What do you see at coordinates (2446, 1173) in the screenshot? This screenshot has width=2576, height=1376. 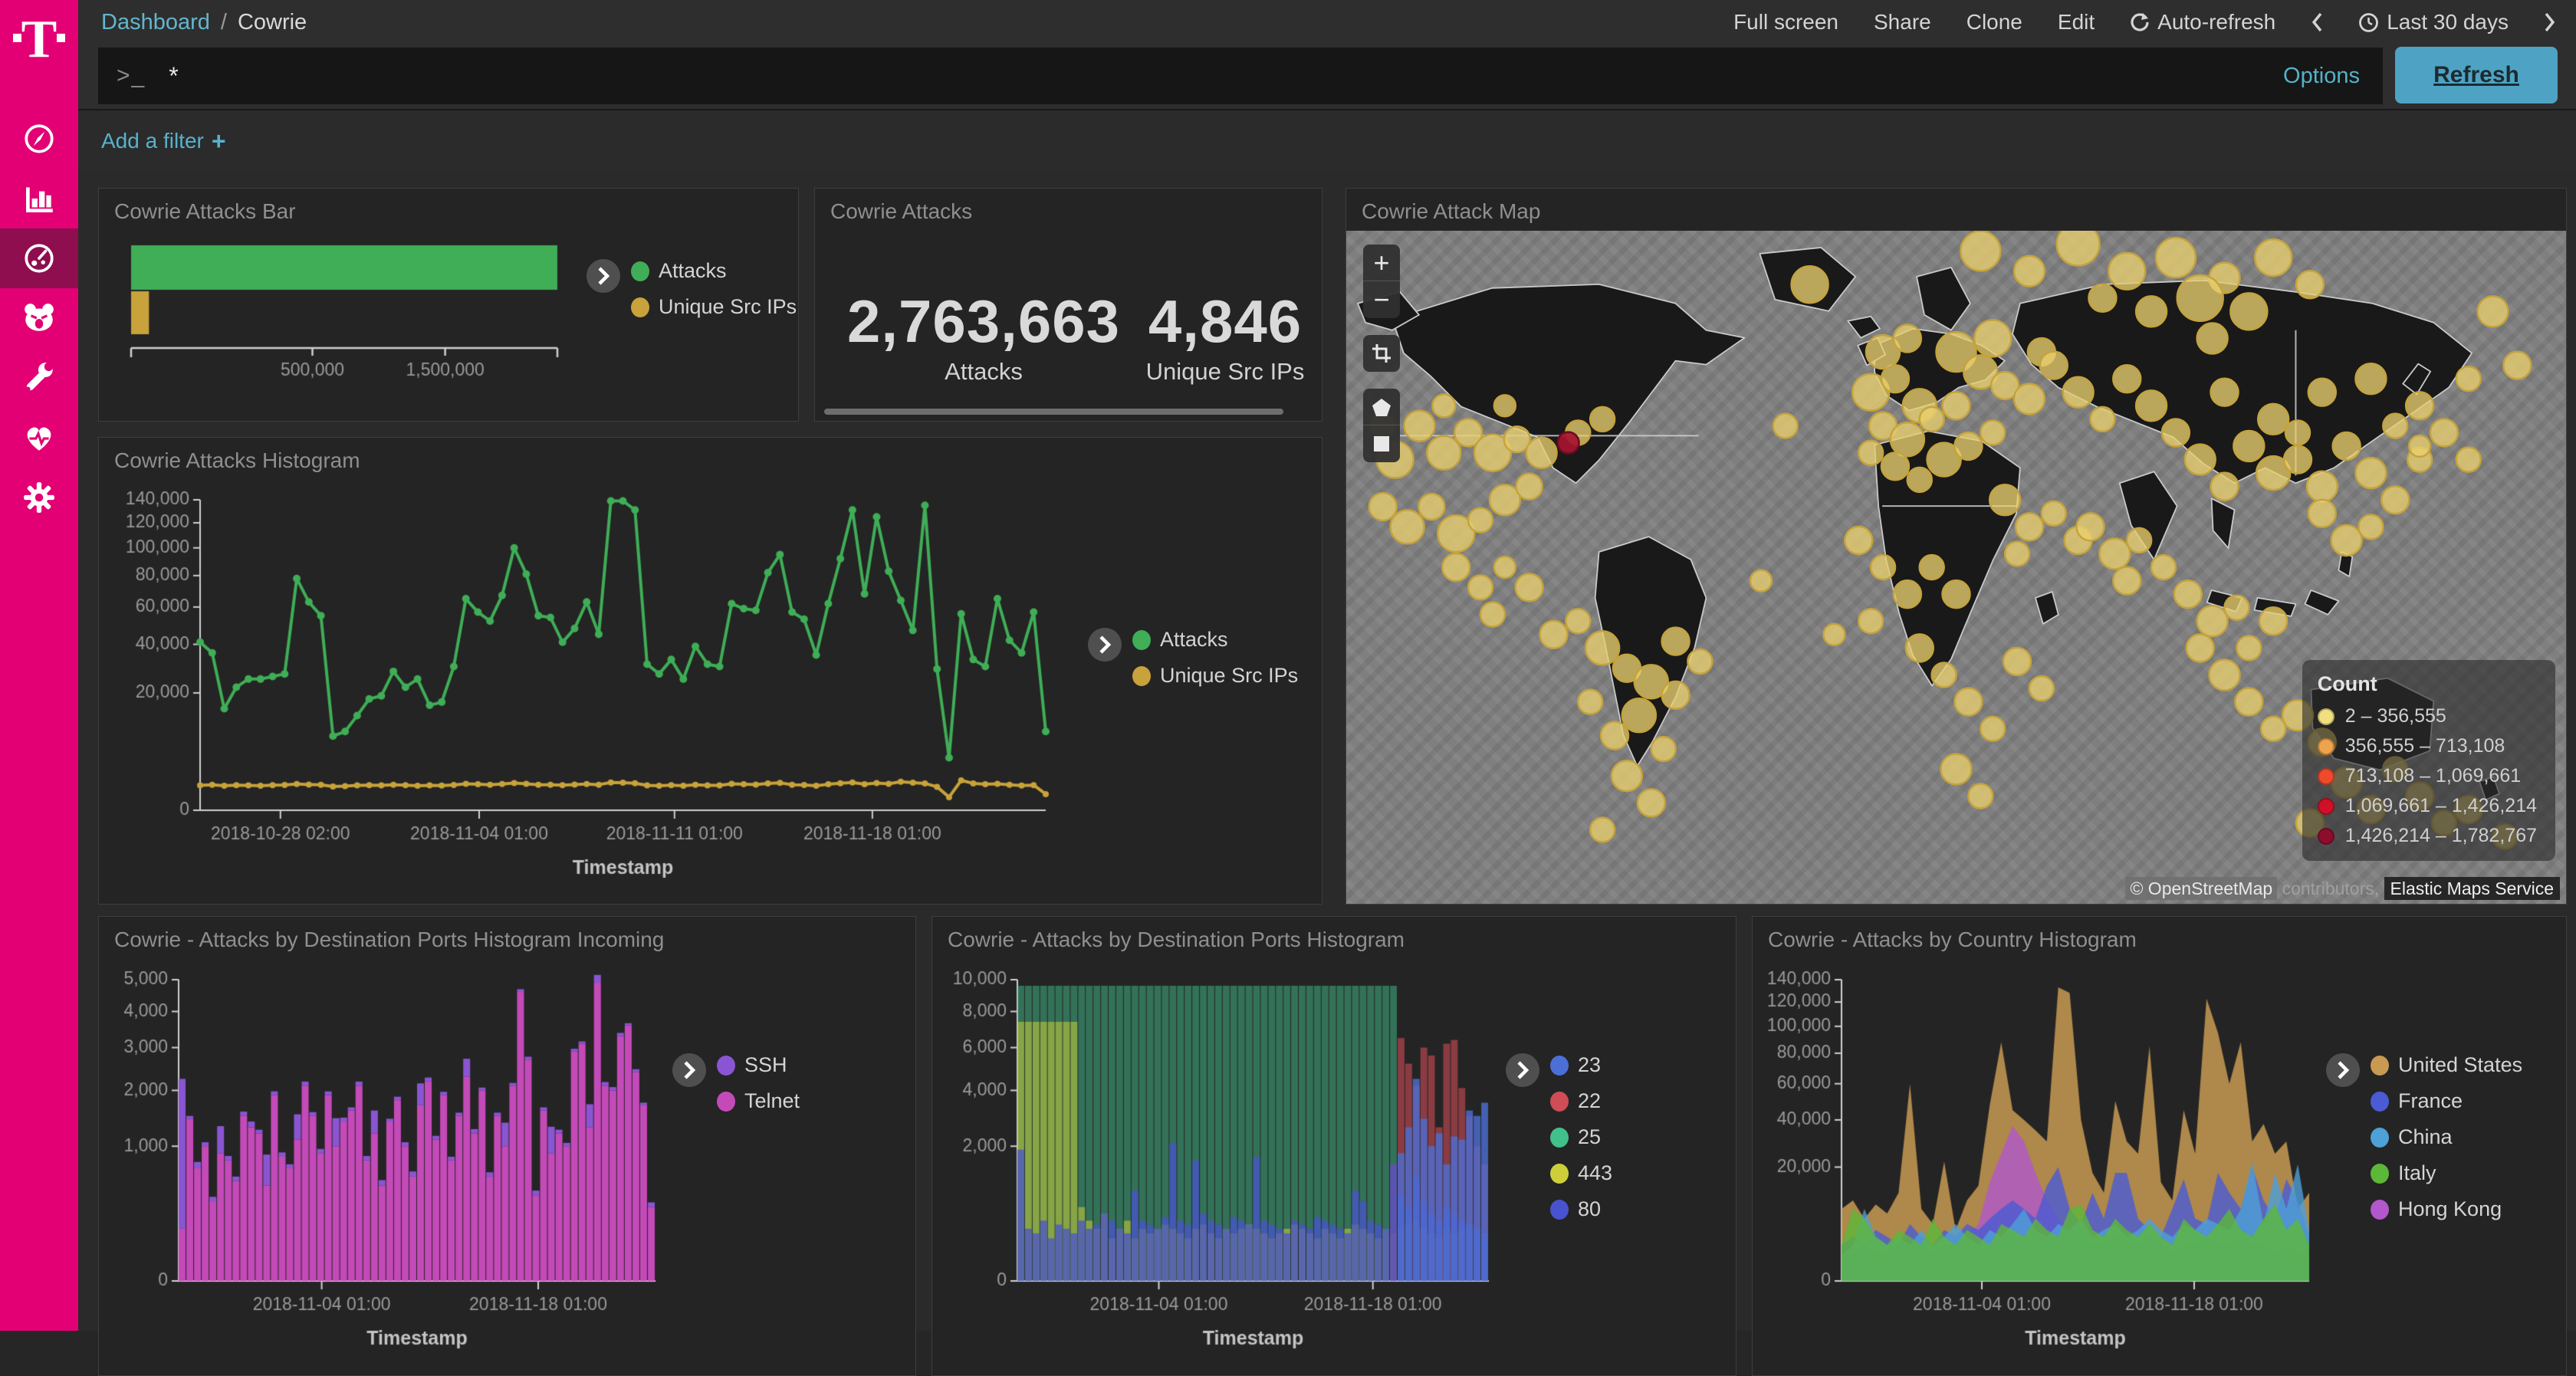 I see `legend-item: Italy` at bounding box center [2446, 1173].